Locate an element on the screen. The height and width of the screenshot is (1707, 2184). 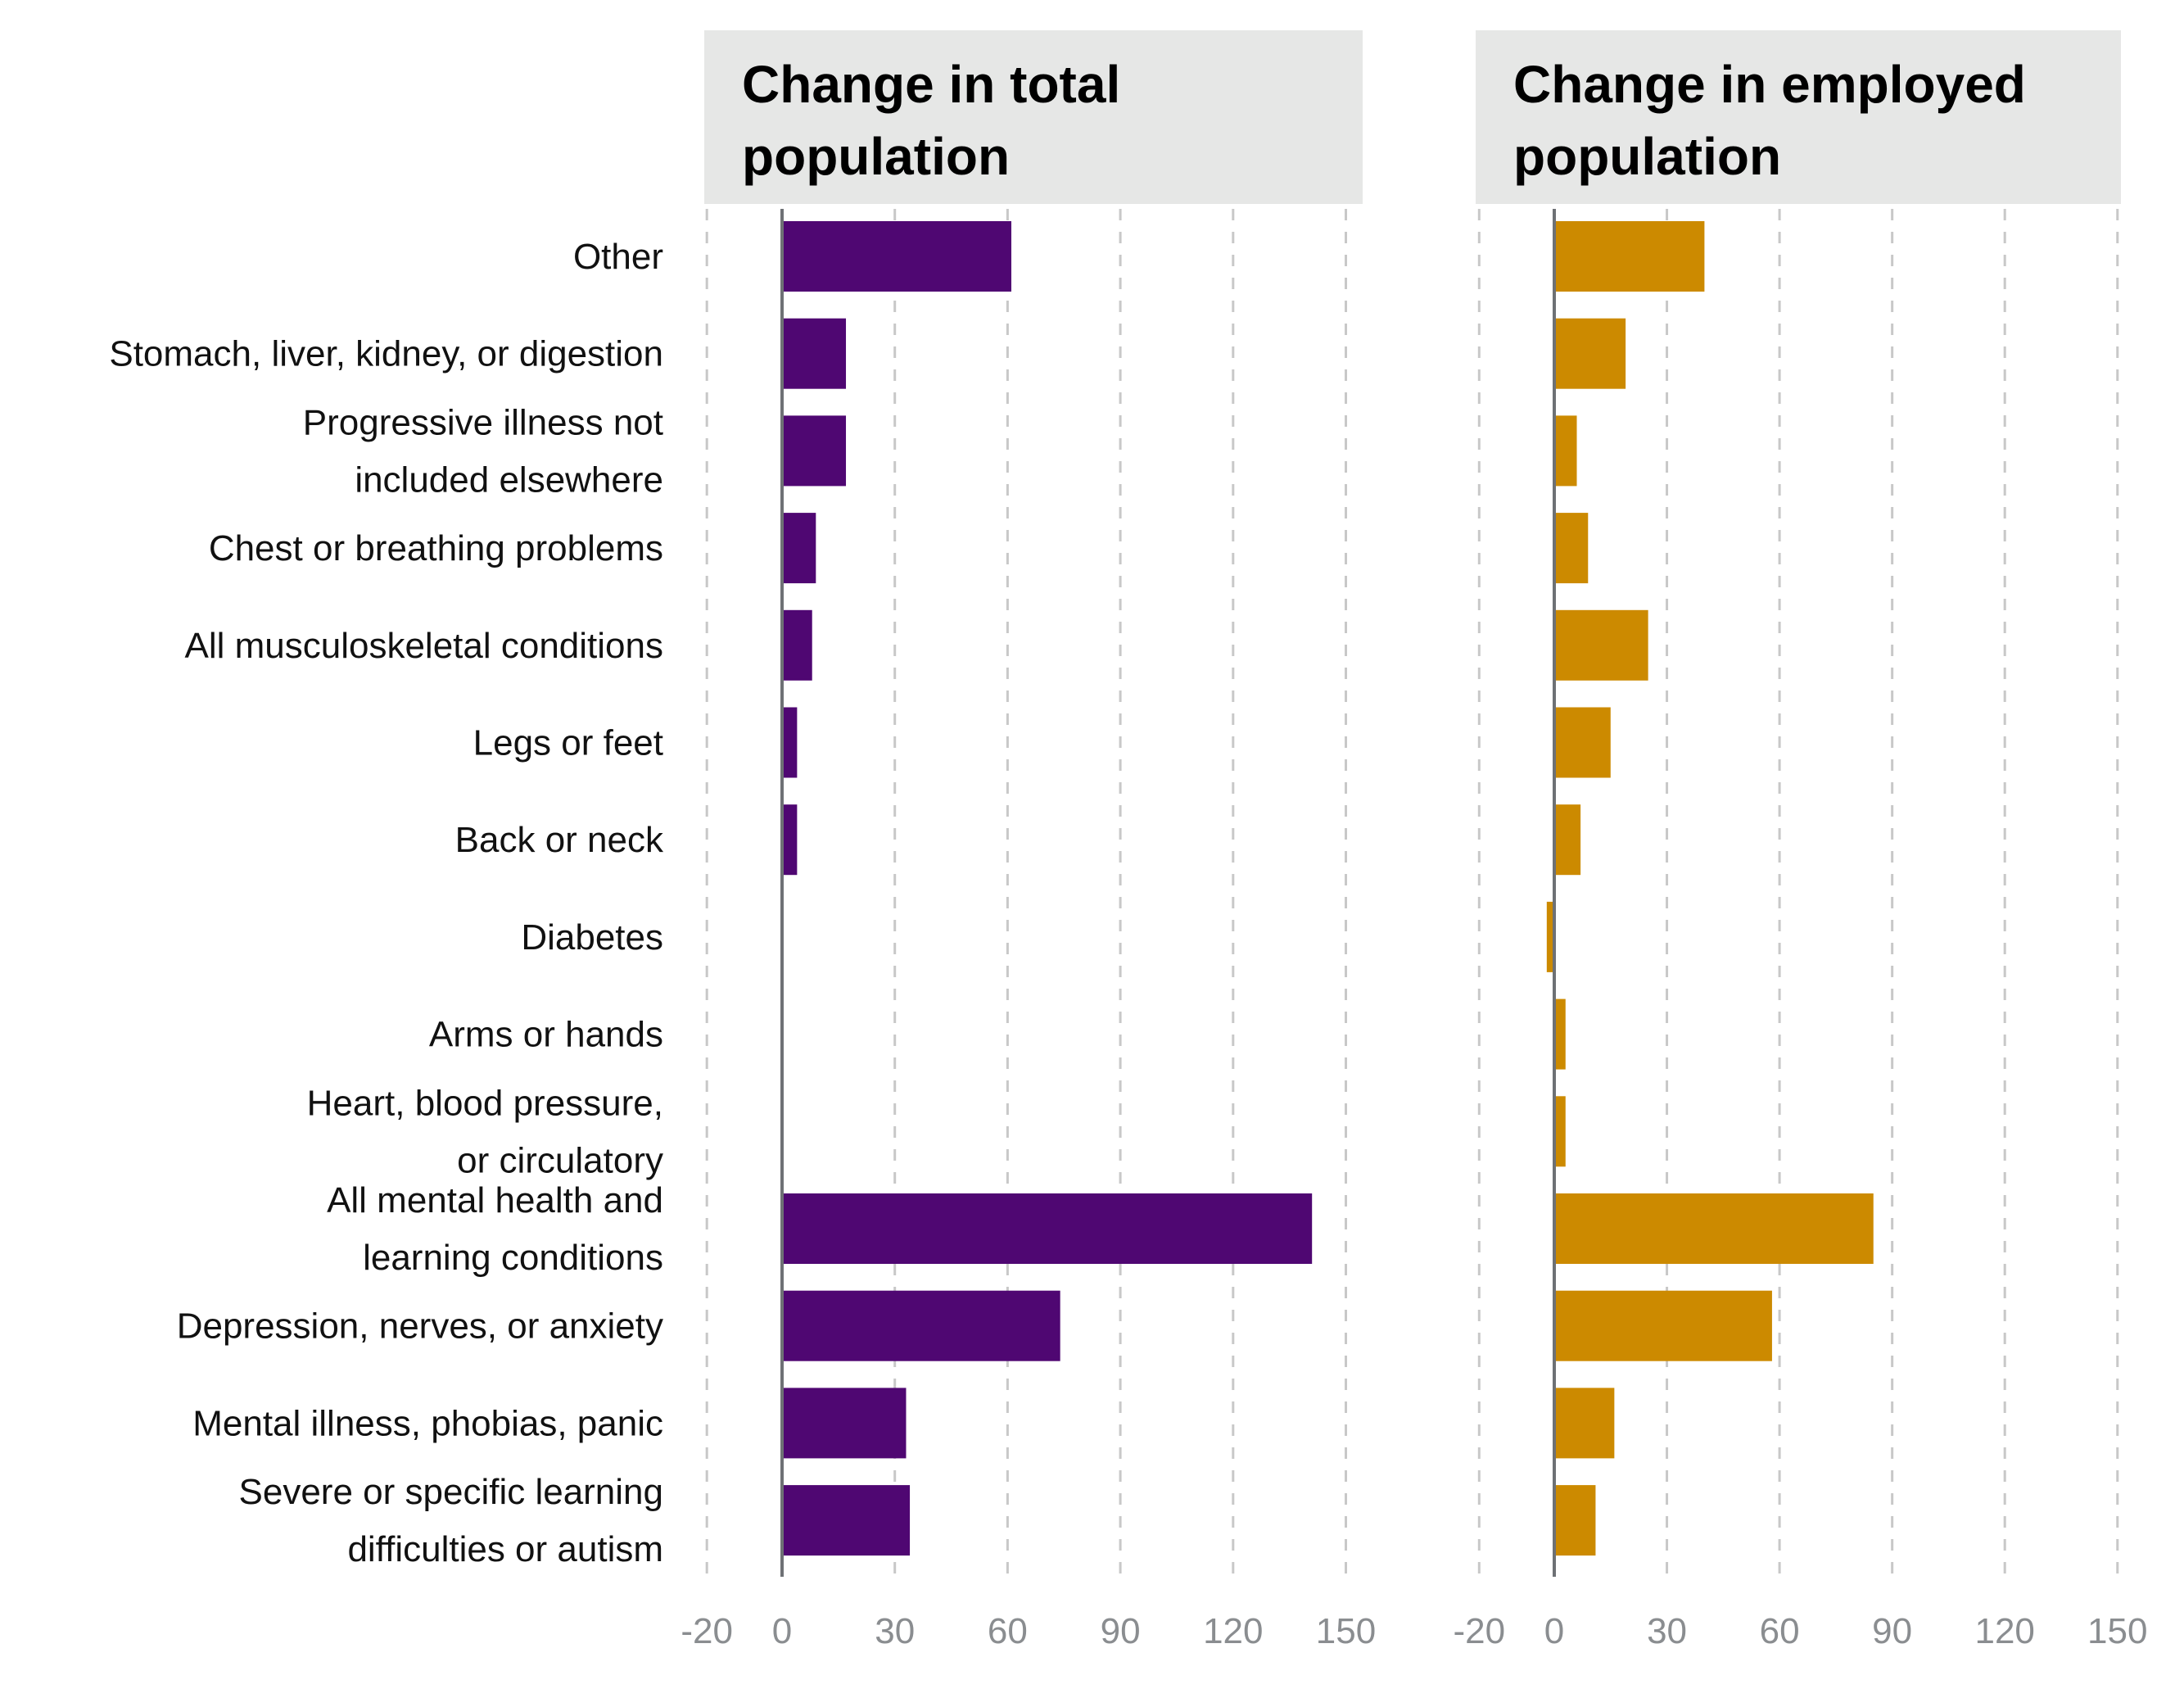
category-label: All mental health and learning conditions is located at coordinates (495, 1229).